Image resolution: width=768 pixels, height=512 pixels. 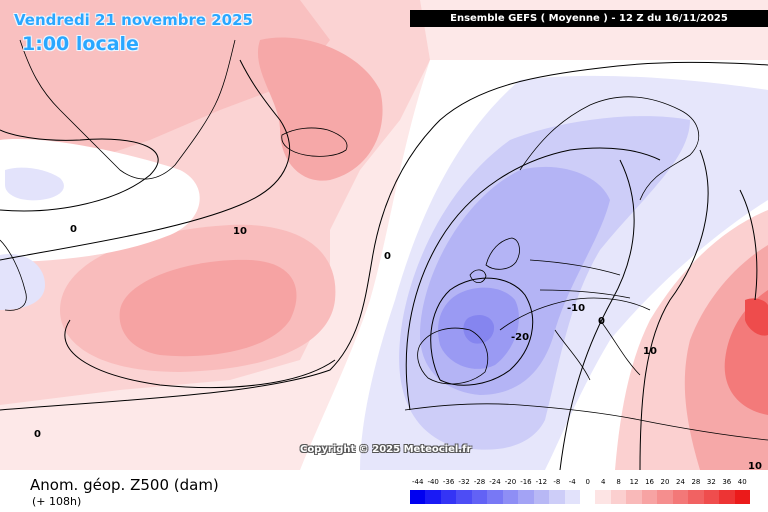 I want to click on anomaly-area-positive-greenland, so click(x=165, y=80).